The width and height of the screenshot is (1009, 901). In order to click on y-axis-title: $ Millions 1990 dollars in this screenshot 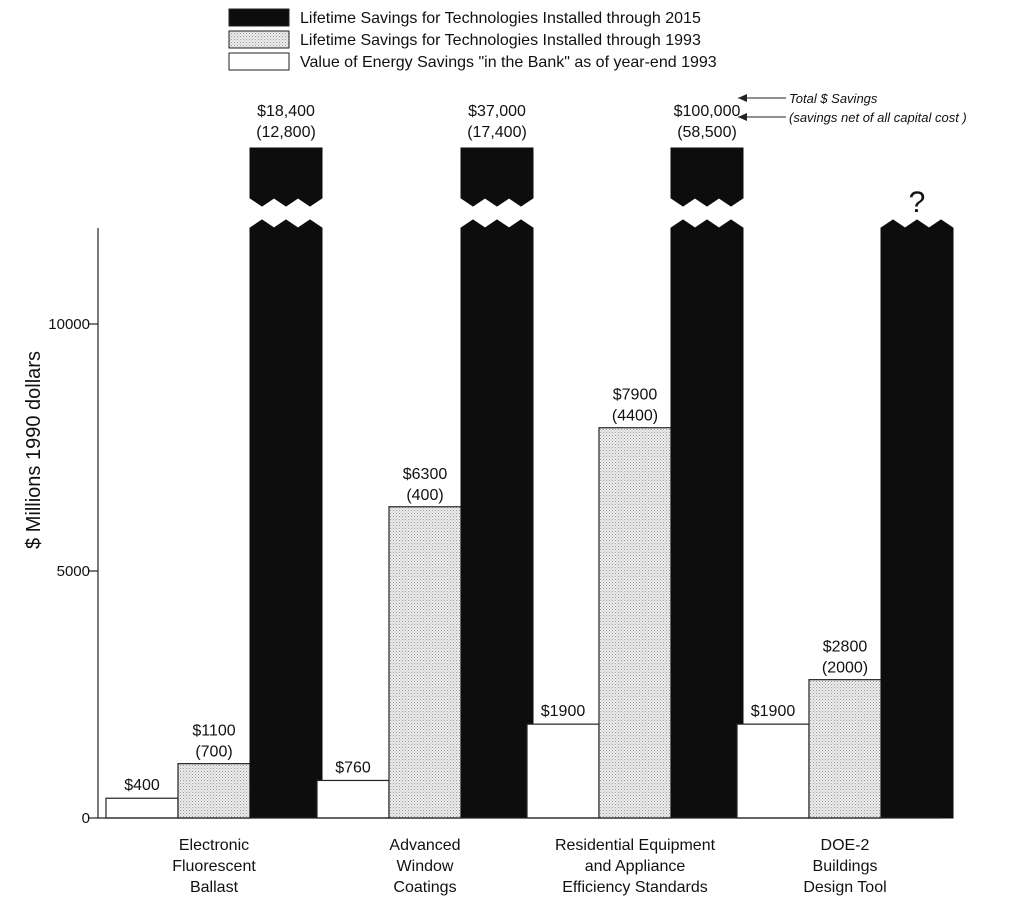, I will do `click(34, 450)`.